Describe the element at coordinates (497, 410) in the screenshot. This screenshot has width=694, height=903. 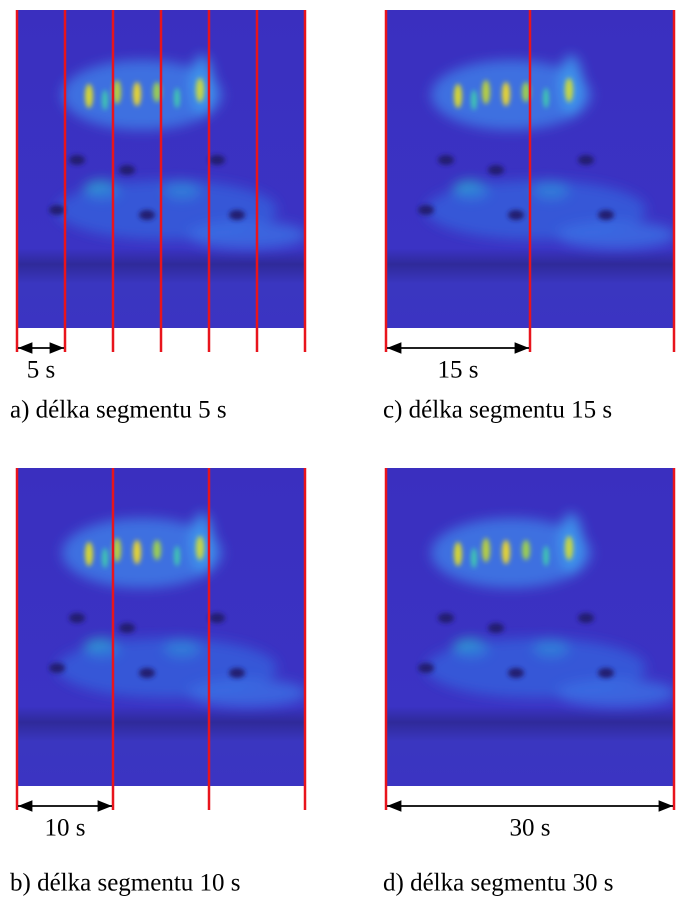
I see `caption: c) délka segmentu 15 s` at that location.